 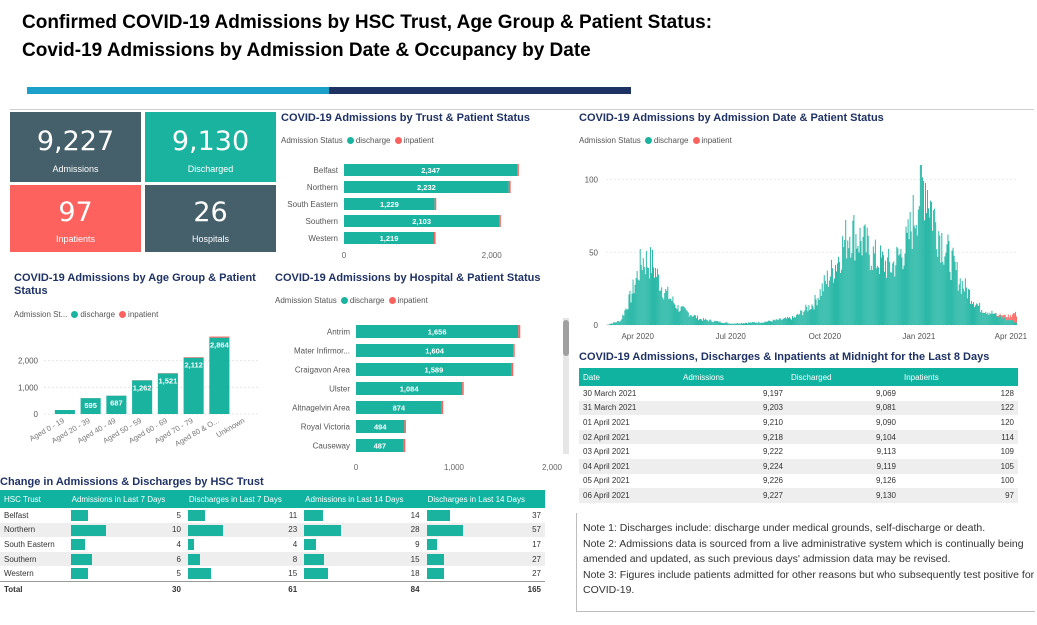 What do you see at coordinates (798, 422) in the screenshot?
I see `table-row: 01 April 2021 9,210 9,090 120` at bounding box center [798, 422].